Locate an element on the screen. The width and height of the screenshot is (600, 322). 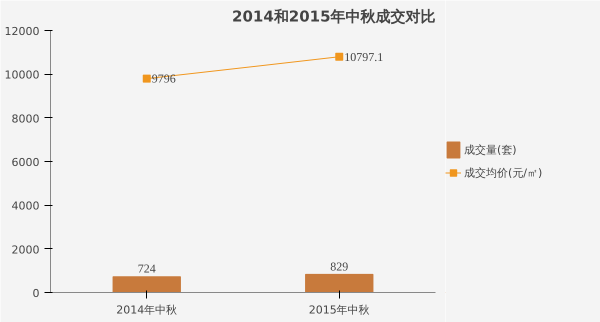
y-tick-label: 4000 is located at coordinates (26, 206).